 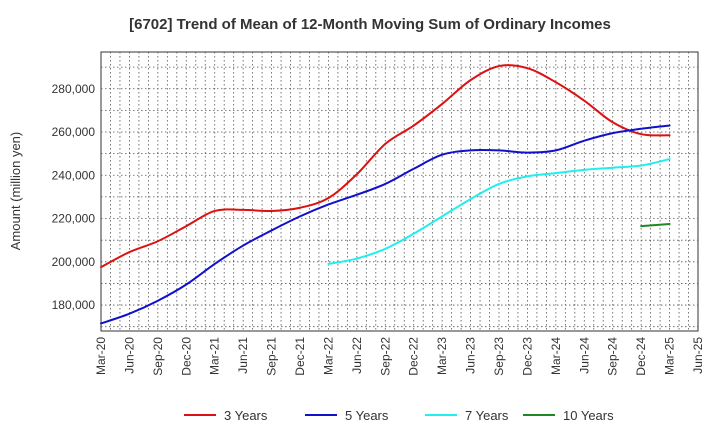 What do you see at coordinates (588, 415) in the screenshot?
I see `legend-label-10-years: 10 Years` at bounding box center [588, 415].